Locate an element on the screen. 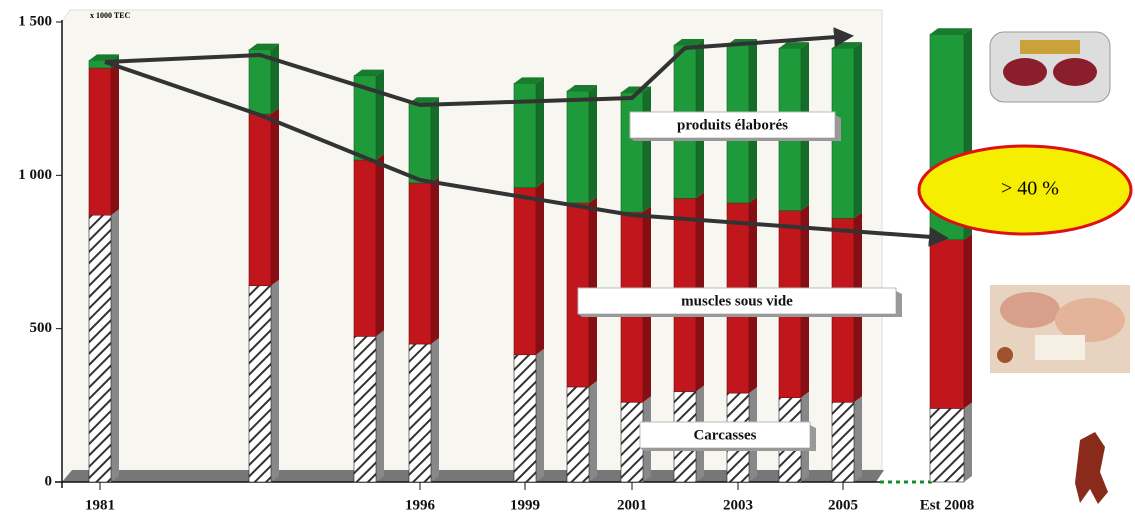  x-tick-label: 1999 is located at coordinates (525, 505).